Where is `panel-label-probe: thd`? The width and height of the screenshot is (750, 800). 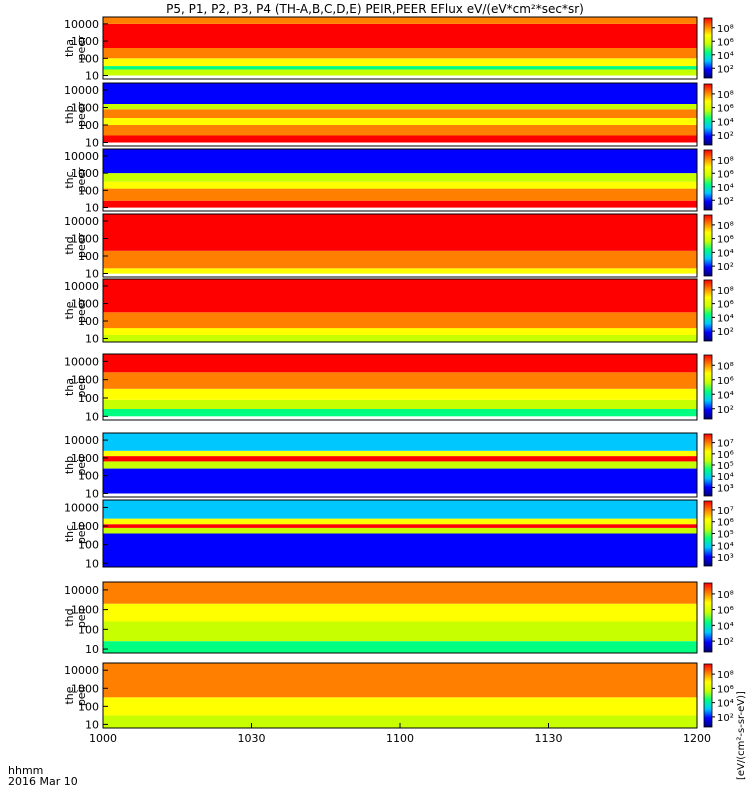 panel-label-probe: thd is located at coordinates (69, 245).